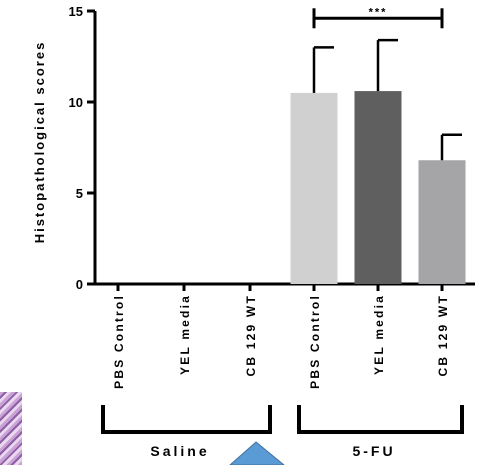 The image size is (496, 465). What do you see at coordinates (76, 102) in the screenshot?
I see `y-tick-label: 10` at bounding box center [76, 102].